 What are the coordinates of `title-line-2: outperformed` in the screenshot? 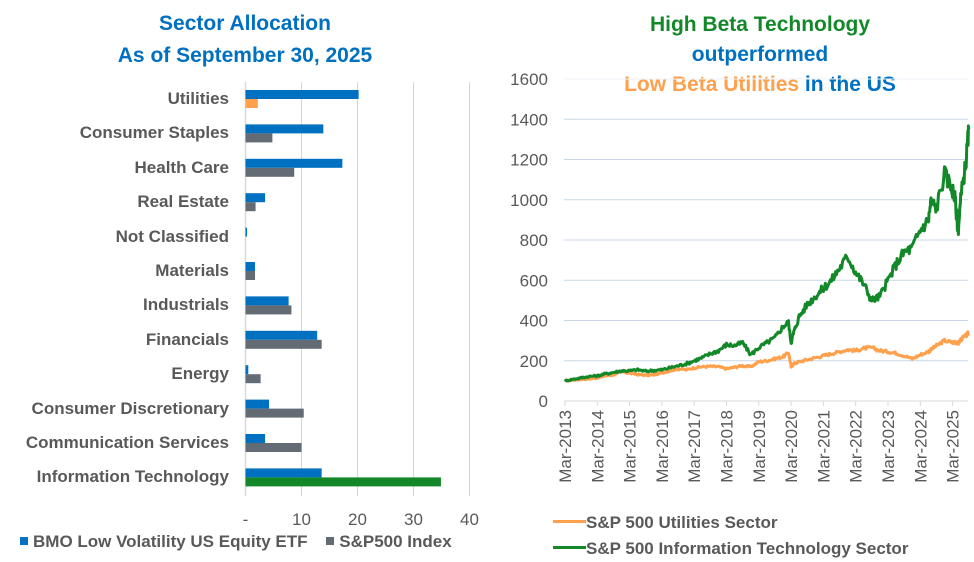 It's located at (760, 54).